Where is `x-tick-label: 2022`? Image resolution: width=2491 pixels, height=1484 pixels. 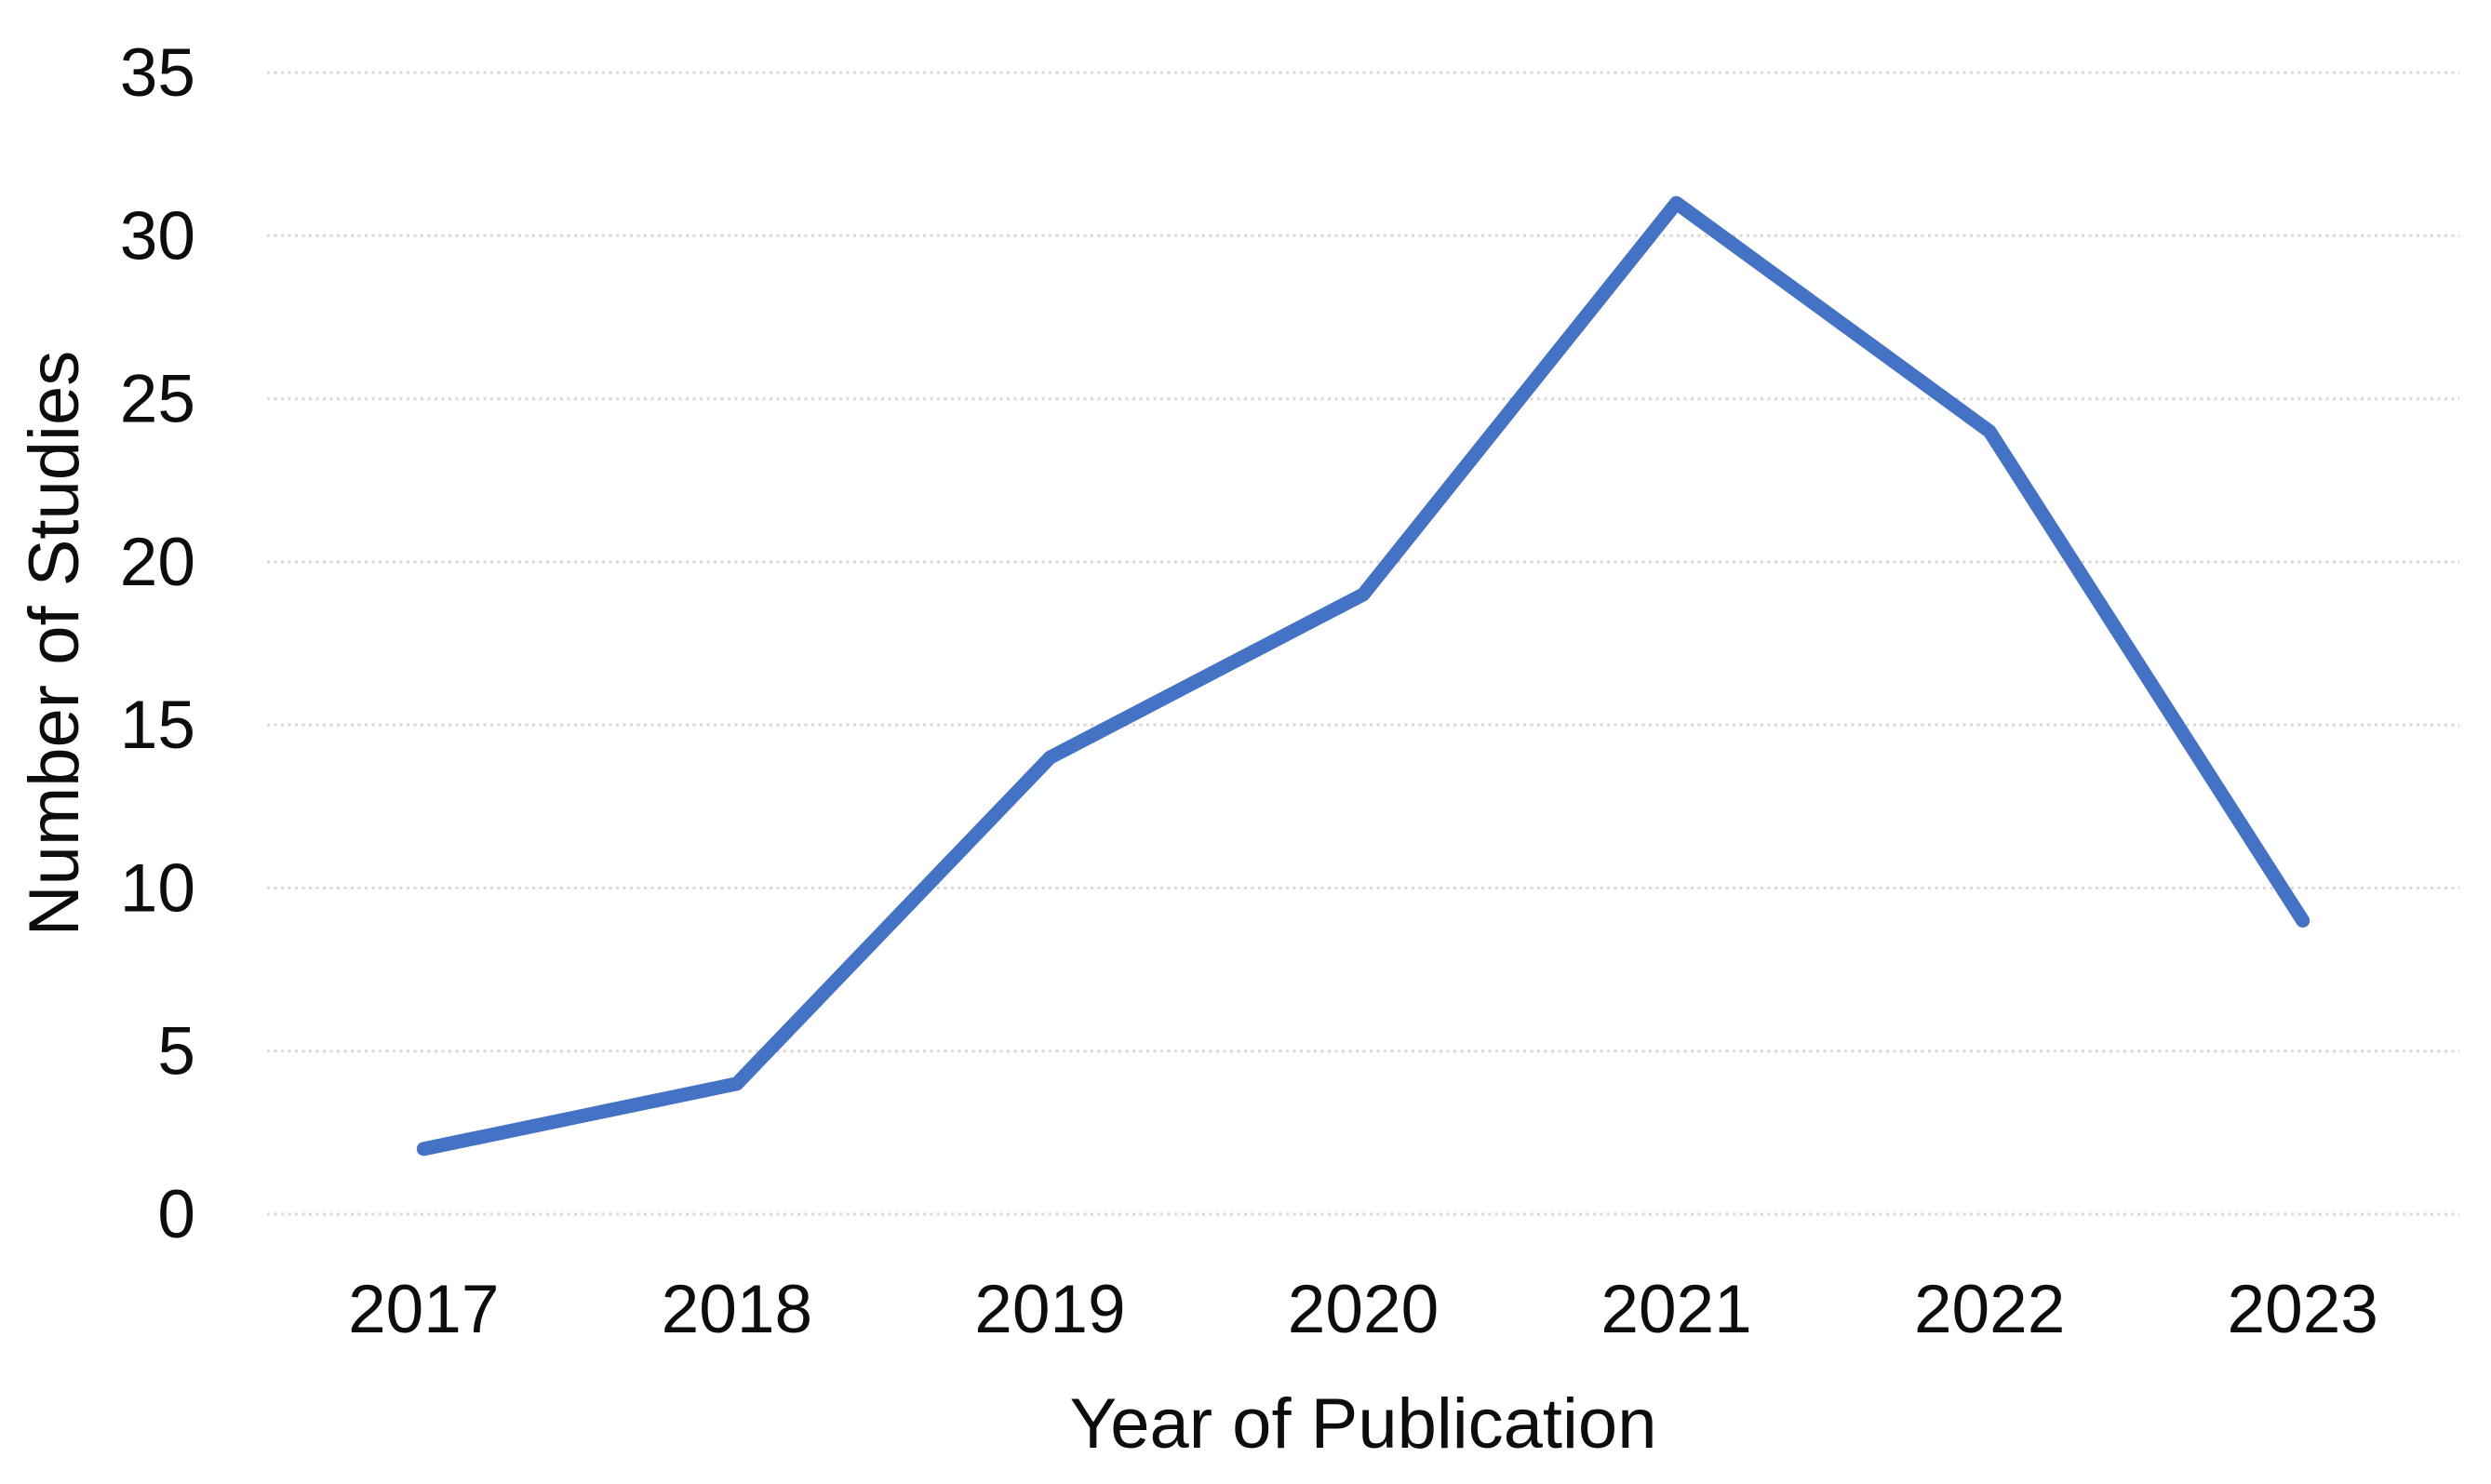
x-tick-label: 2022 is located at coordinates (1990, 1309).